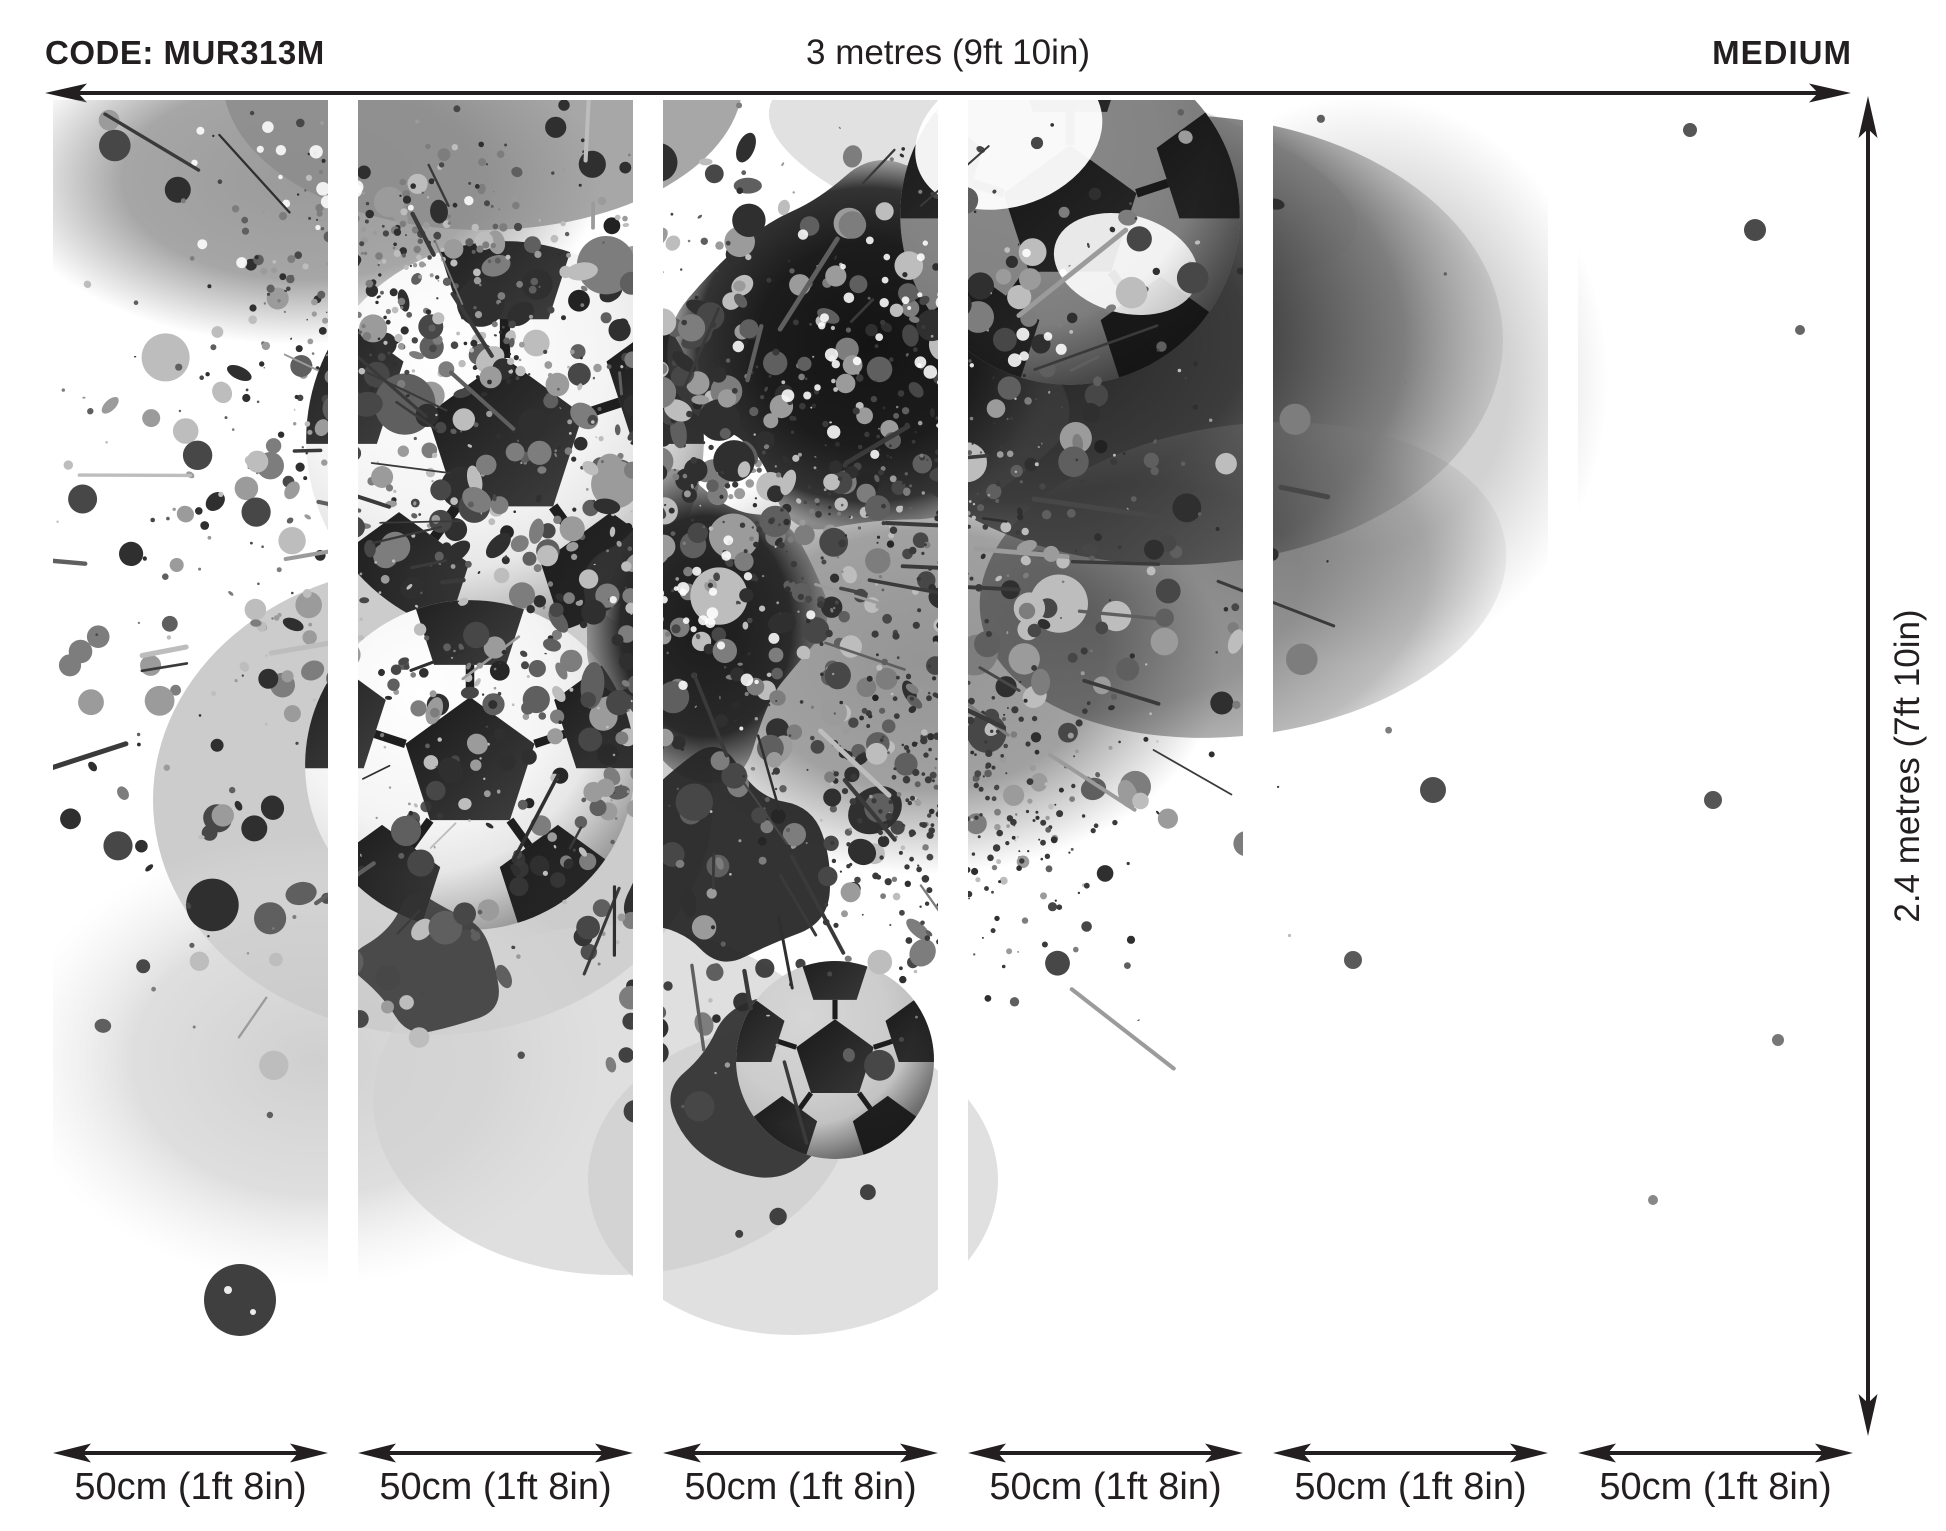 The image size is (1946, 1531). I want to click on total-width-label: 3 metres (9ft 10in), so click(948, 52).